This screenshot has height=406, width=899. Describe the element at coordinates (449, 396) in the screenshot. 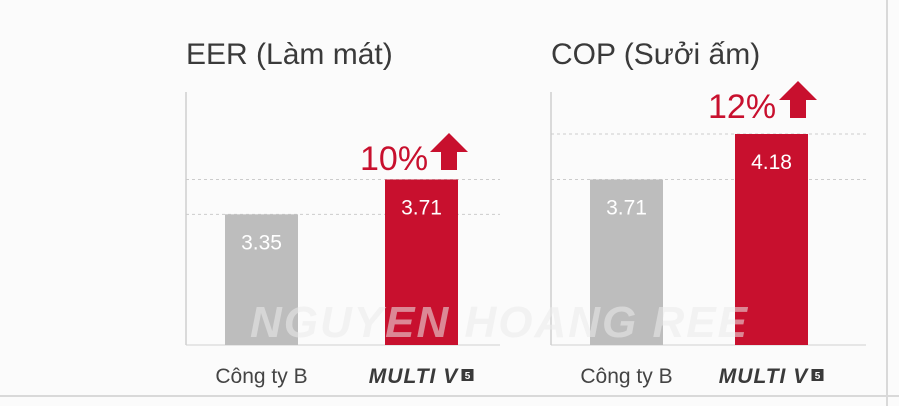

I see `frame-bottom-divider` at that location.